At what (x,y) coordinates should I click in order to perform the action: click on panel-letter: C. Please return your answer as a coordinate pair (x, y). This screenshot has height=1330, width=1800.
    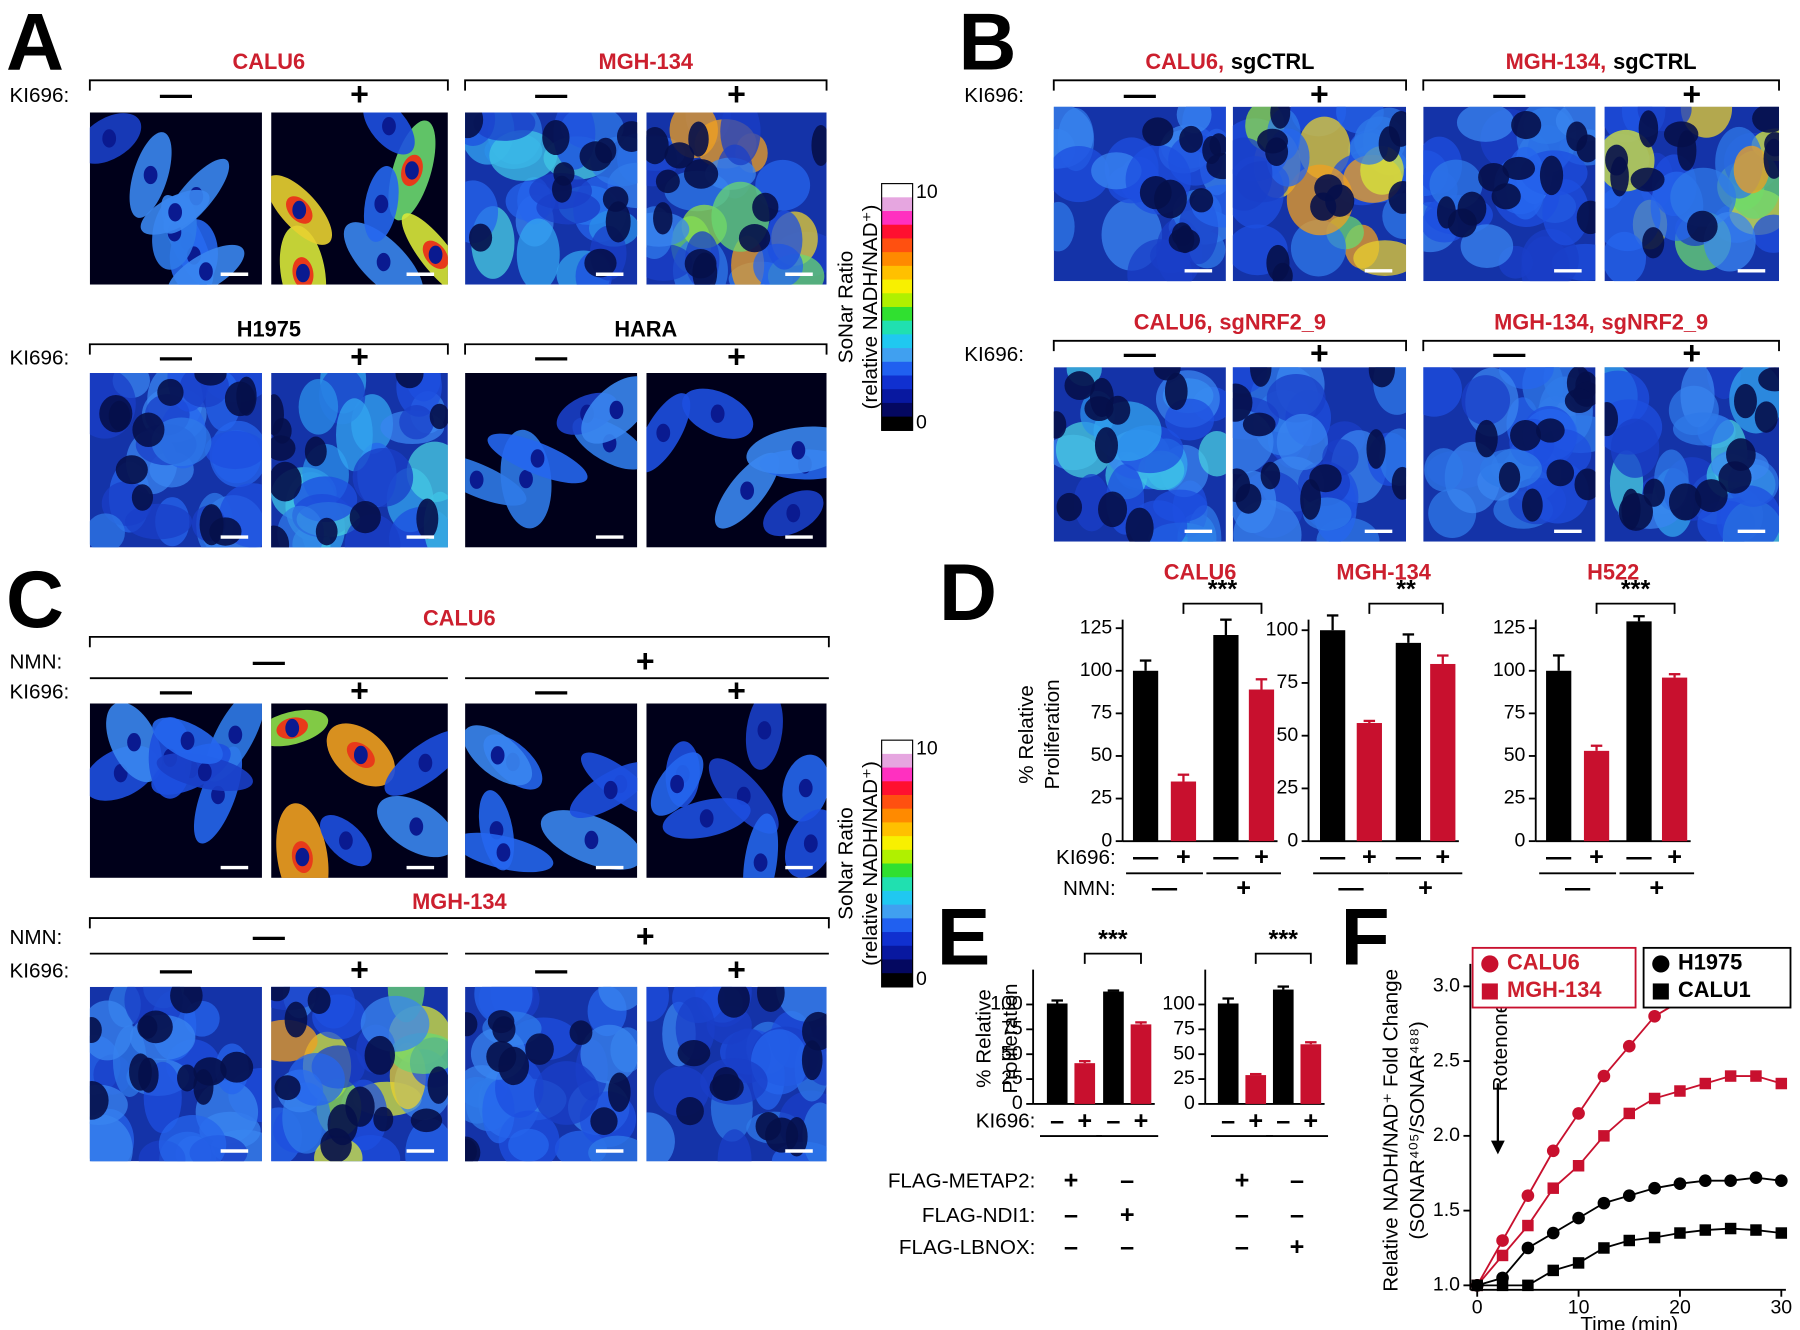
    Looking at the image, I should click on (35, 600).